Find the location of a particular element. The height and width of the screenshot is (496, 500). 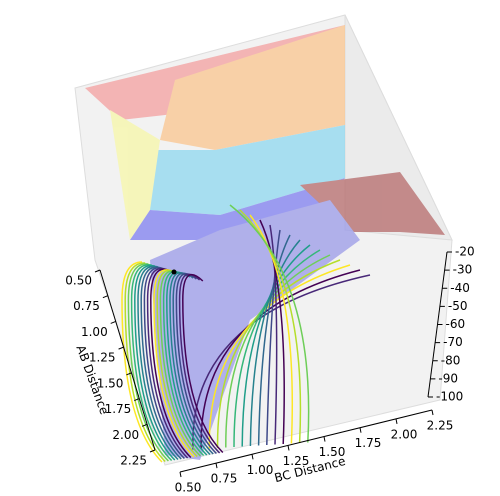

y-tick-label: 2.25 is located at coordinates (440, 426).